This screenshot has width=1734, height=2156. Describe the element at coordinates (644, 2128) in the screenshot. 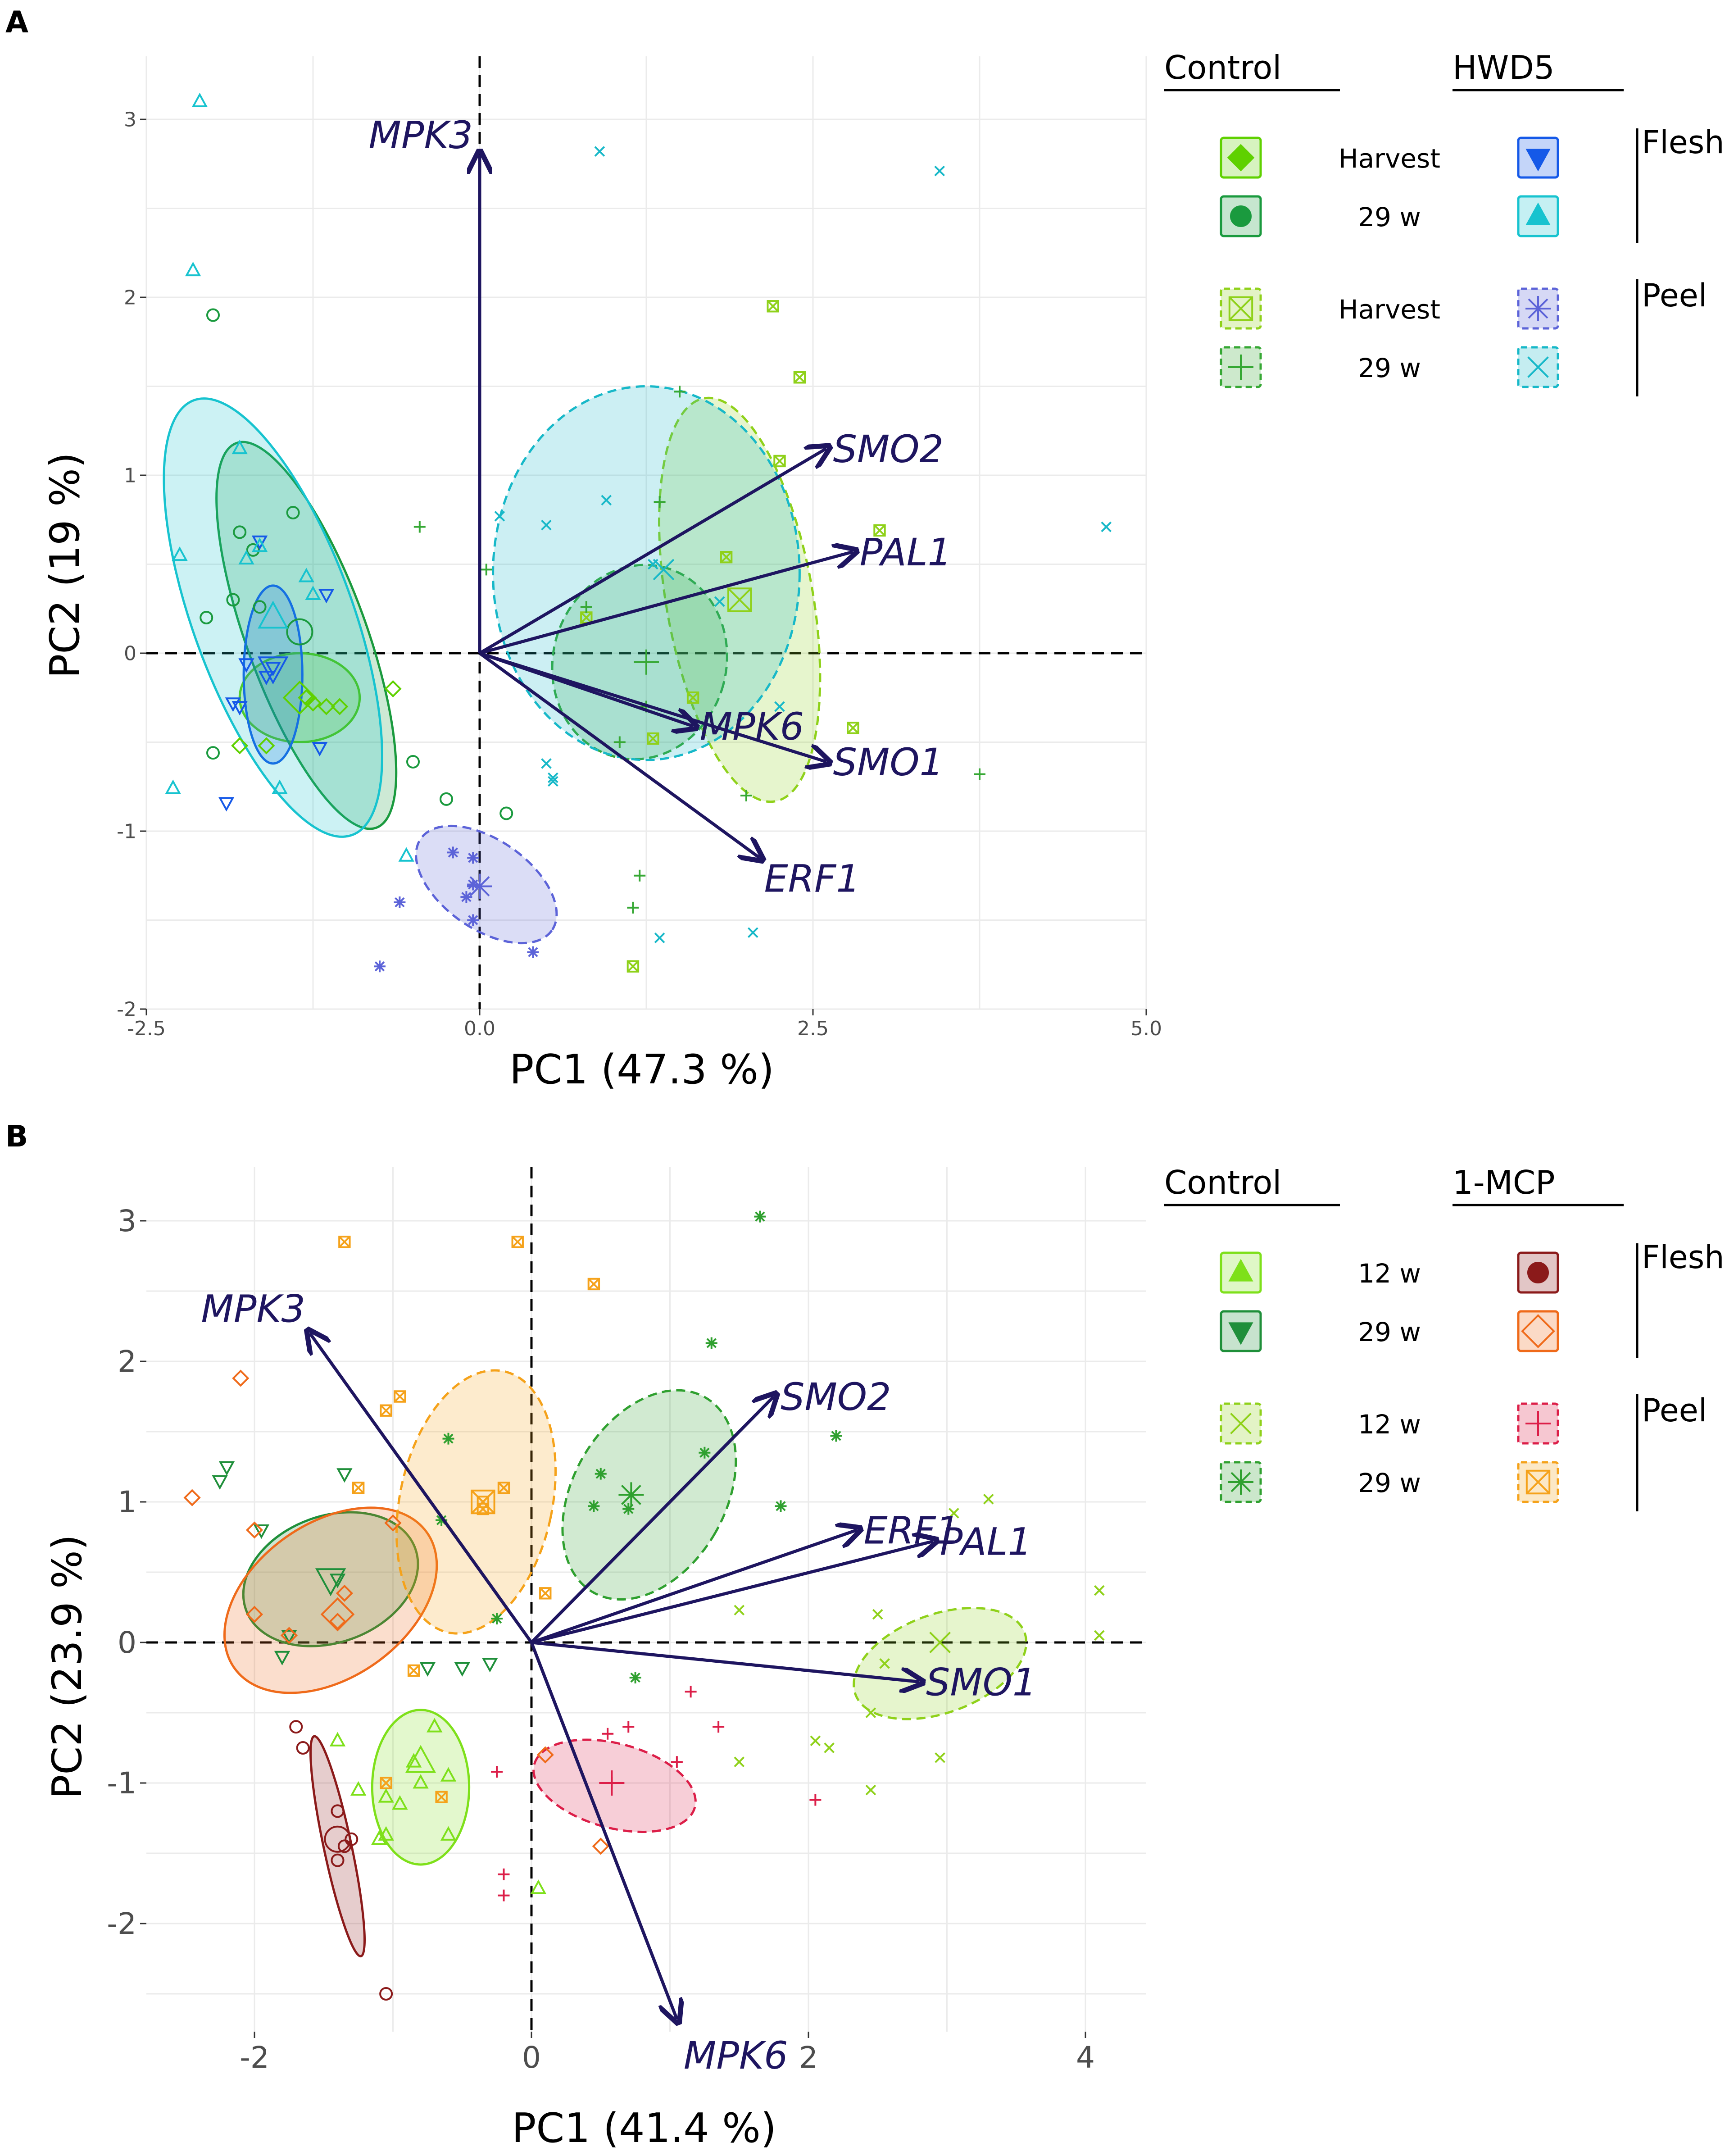

I see `x-axis-title-b: PC1 (41.4 %)` at that location.